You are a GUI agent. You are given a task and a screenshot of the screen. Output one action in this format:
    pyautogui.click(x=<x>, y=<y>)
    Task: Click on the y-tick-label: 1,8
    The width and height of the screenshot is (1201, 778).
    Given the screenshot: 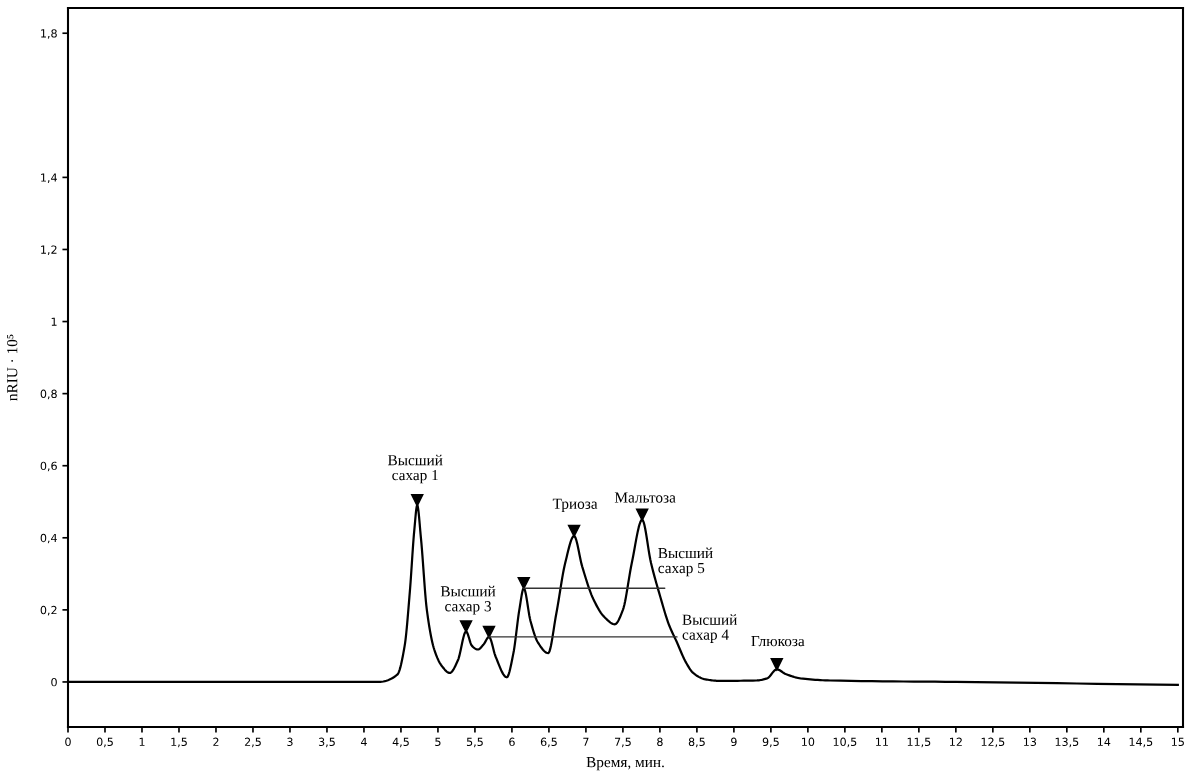 What is the action you would take?
    pyautogui.click(x=49, y=34)
    